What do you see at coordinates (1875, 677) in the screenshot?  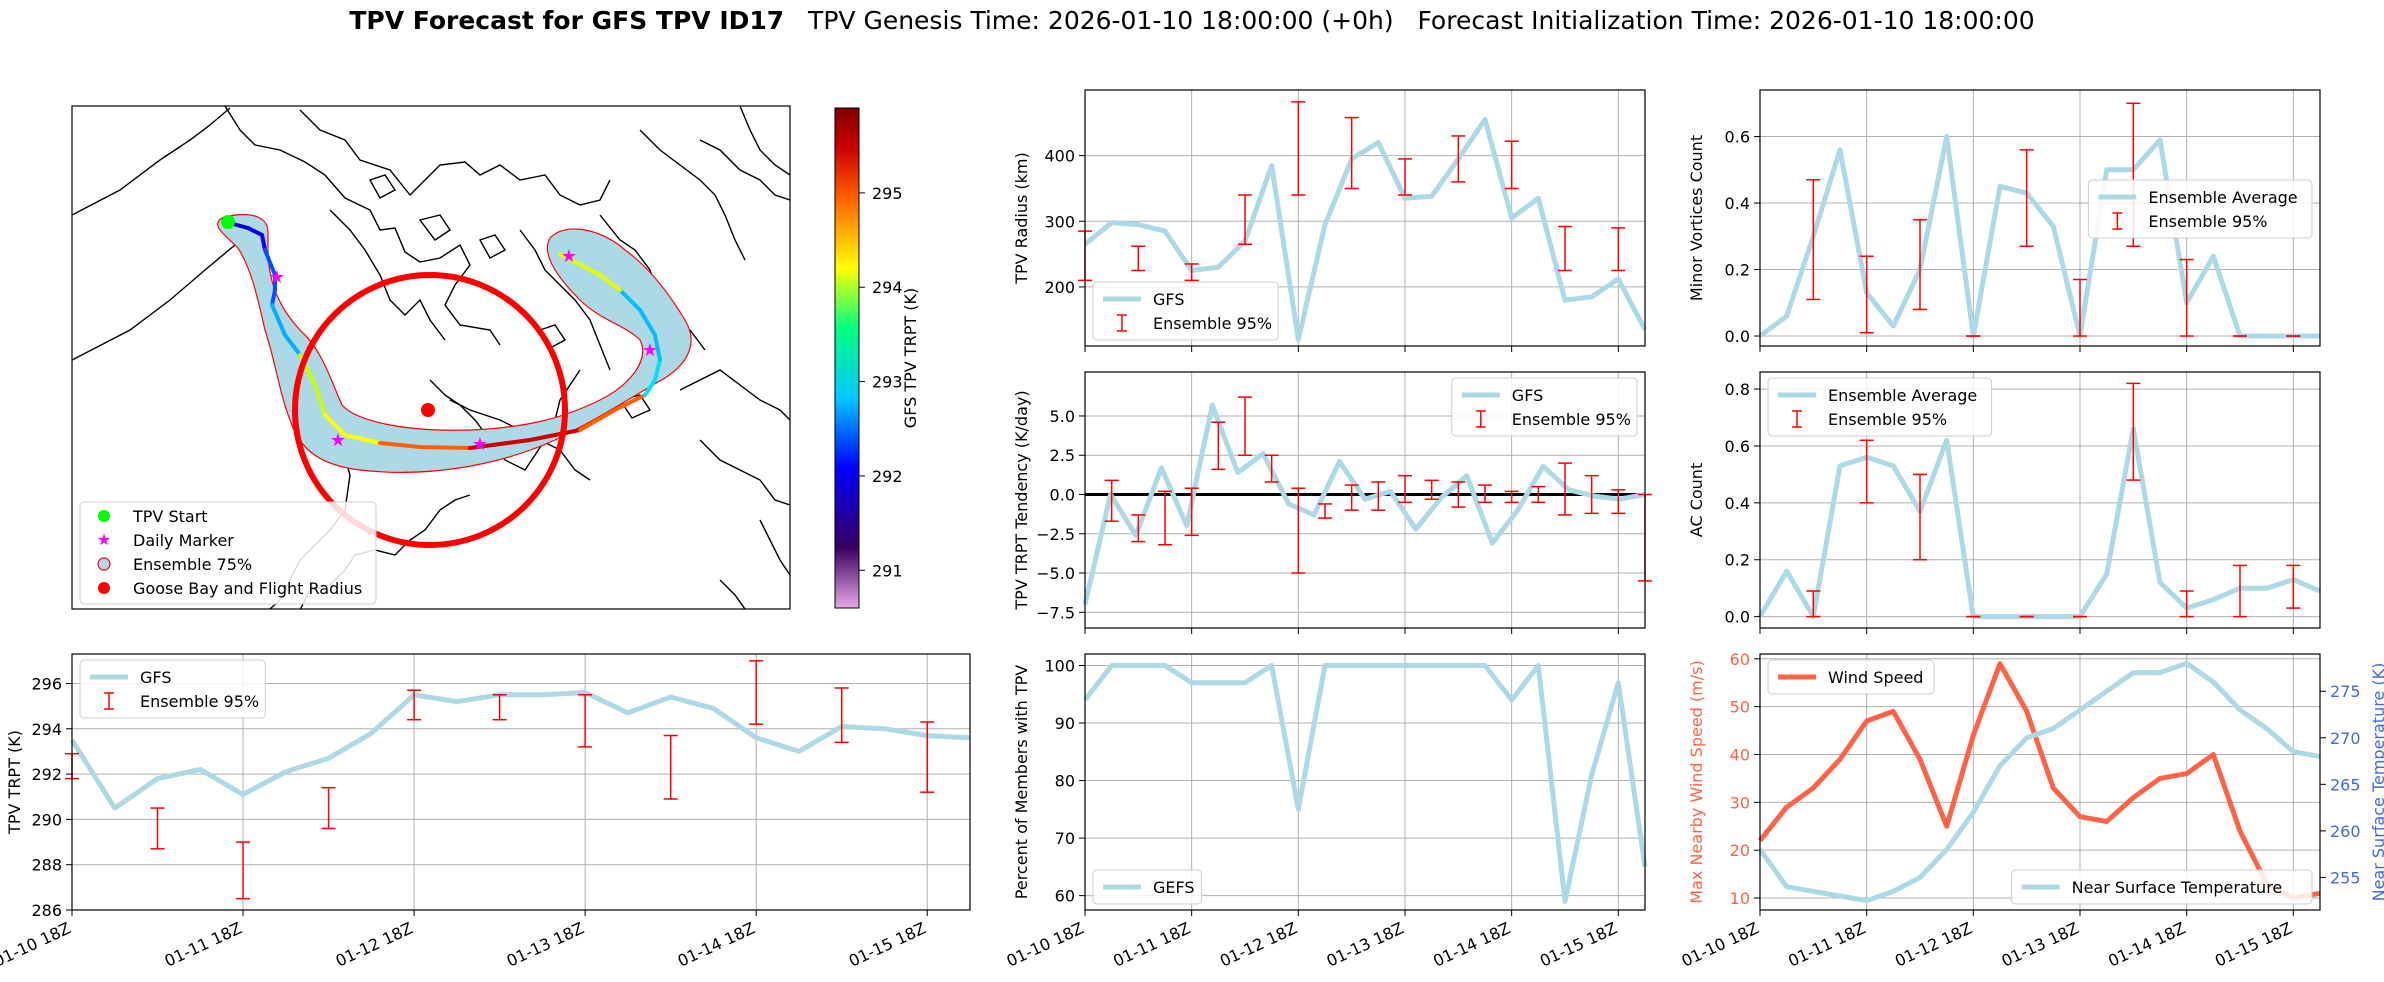 I see `legend-label: Wind Speed` at bounding box center [1875, 677].